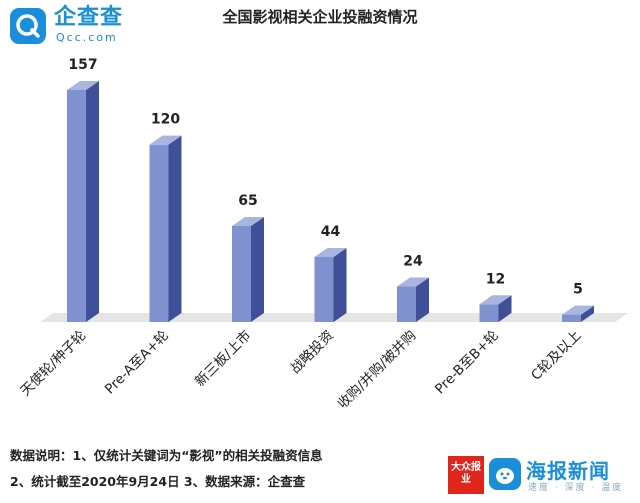  What do you see at coordinates (166, 455) in the screenshot?
I see `data-note: 数据说明：1、仅统计关键词为“影视”的相关投融资信息` at bounding box center [166, 455].